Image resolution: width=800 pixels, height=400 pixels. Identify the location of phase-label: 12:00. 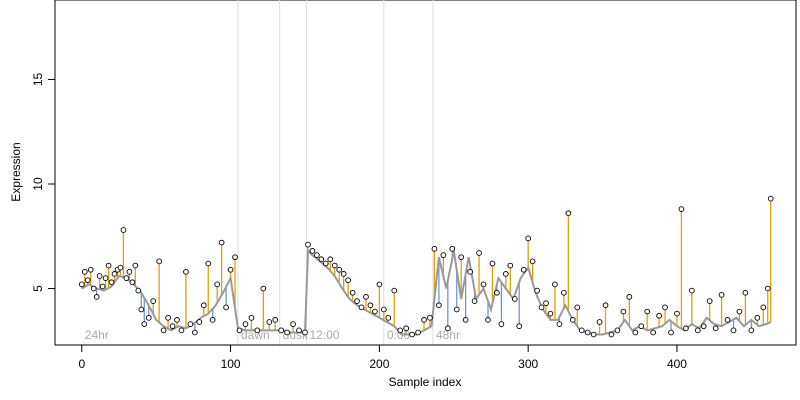
(324, 335).